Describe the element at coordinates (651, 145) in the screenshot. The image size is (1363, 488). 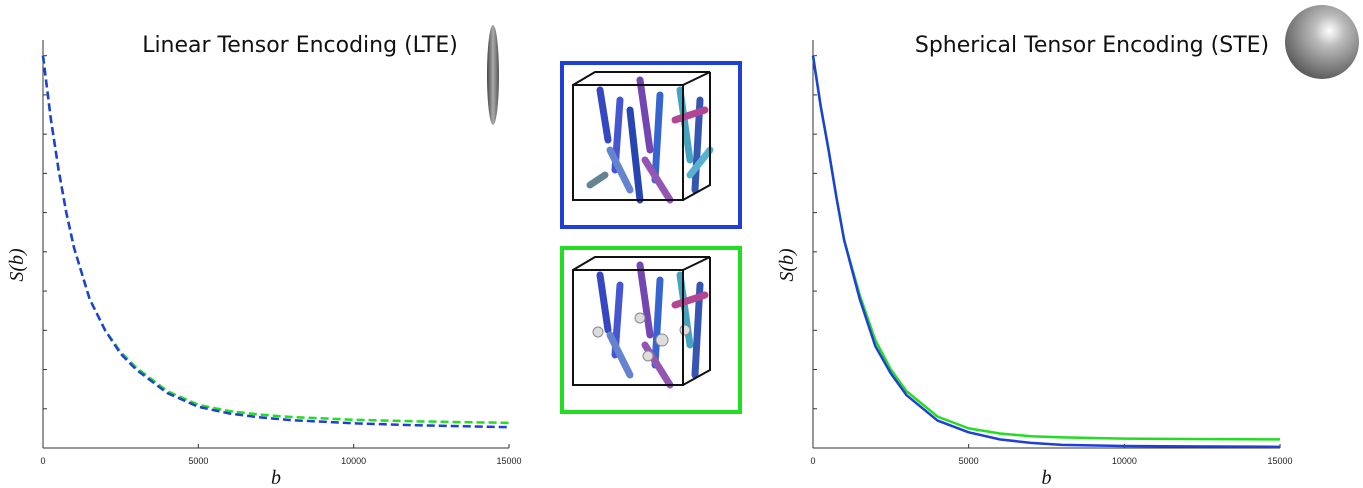
I see `illustration-lte` at that location.